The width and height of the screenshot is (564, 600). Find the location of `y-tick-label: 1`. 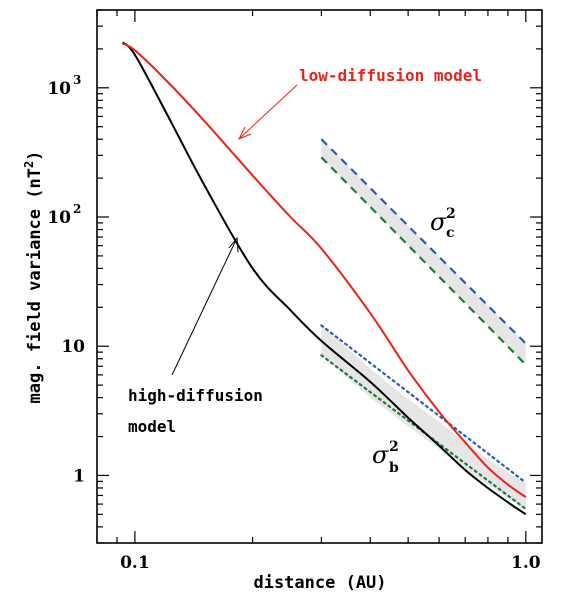

y-tick-label: 1 is located at coordinates (79, 476).